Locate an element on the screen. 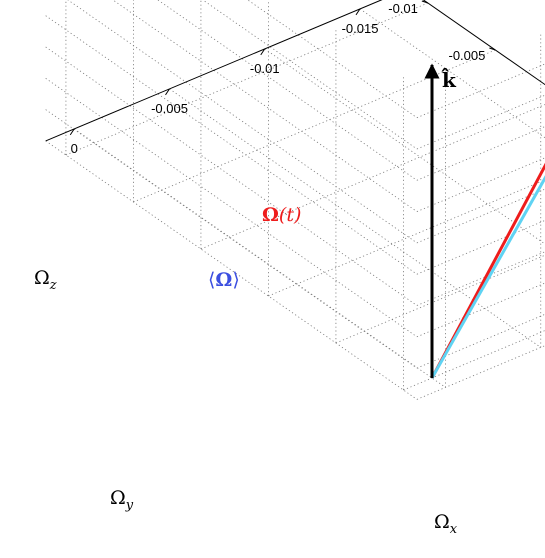 This screenshot has height=558, width=545. y-tick-label: -0.005 is located at coordinates (467, 55).